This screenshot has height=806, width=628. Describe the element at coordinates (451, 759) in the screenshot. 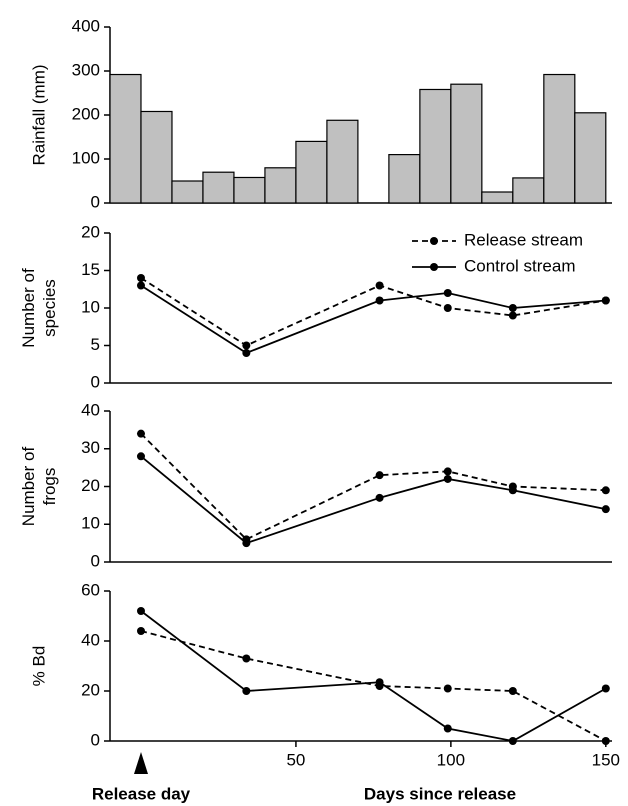

I see `x-tick-label: 100` at that location.